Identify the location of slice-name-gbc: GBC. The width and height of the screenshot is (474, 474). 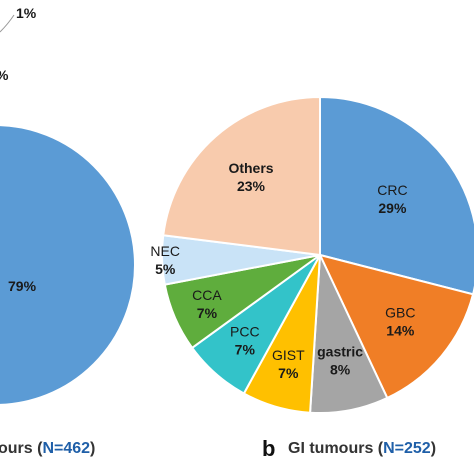
(400, 313).